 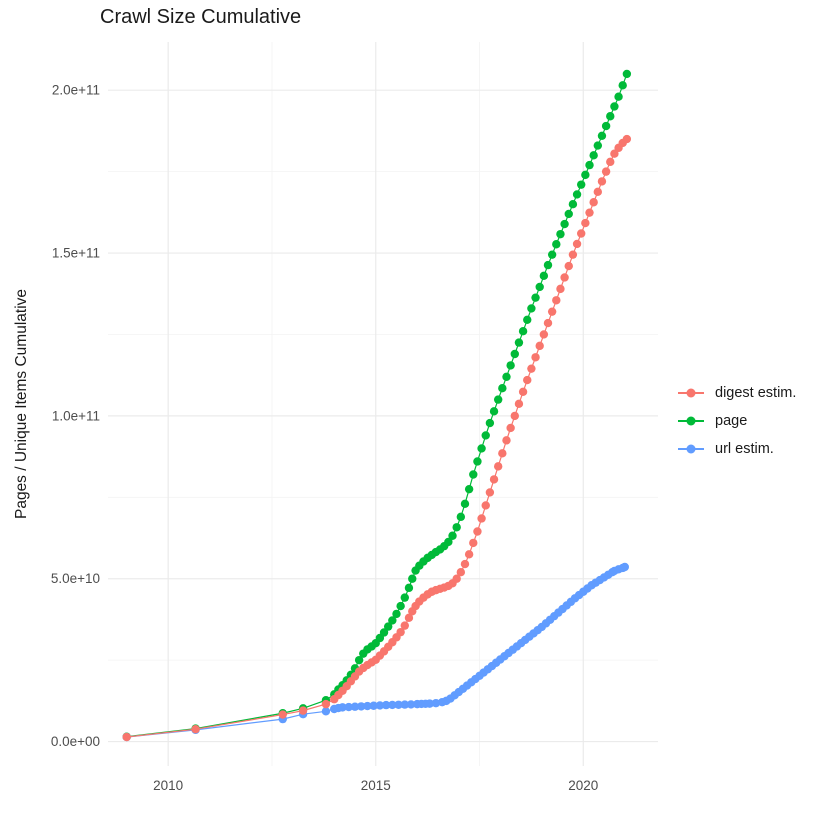 What do you see at coordinates (756, 393) in the screenshot?
I see `legend-label-digest: digest estim.` at bounding box center [756, 393].